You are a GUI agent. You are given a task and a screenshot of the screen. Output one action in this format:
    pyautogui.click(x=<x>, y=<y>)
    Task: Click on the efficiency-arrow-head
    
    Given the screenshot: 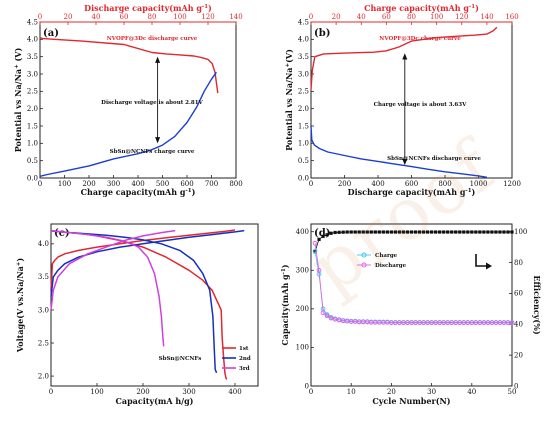 What is the action you would take?
    pyautogui.click(x=489, y=266)
    